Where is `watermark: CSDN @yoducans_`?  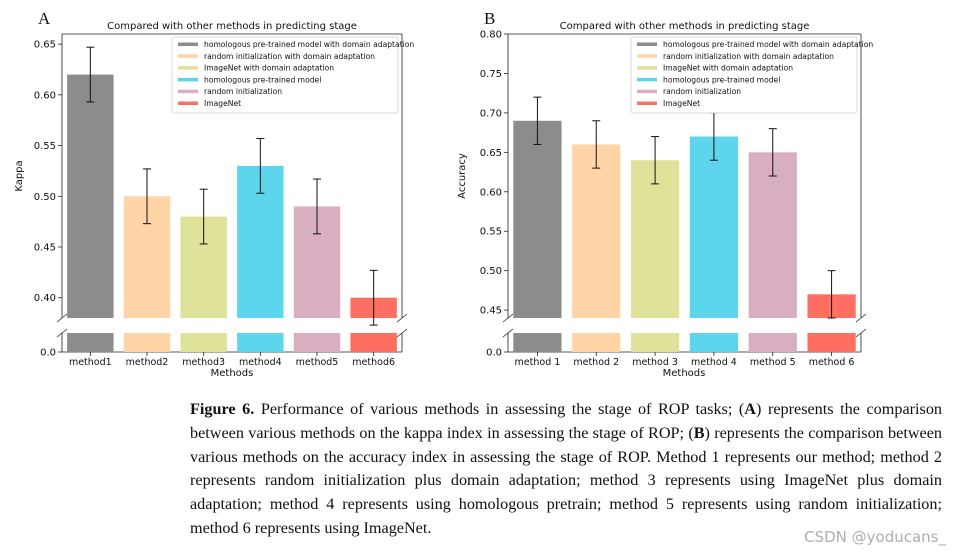 watermark: CSDN @yoducans_ is located at coordinates (875, 537).